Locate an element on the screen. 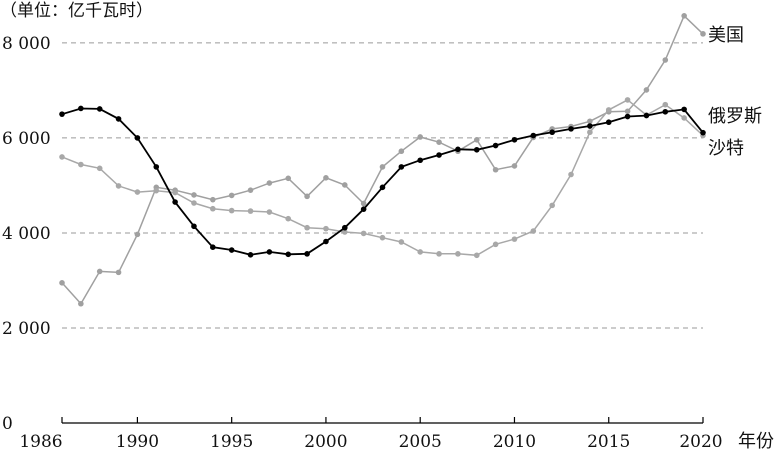 The image size is (779, 452). axes is located at coordinates (382, 420).